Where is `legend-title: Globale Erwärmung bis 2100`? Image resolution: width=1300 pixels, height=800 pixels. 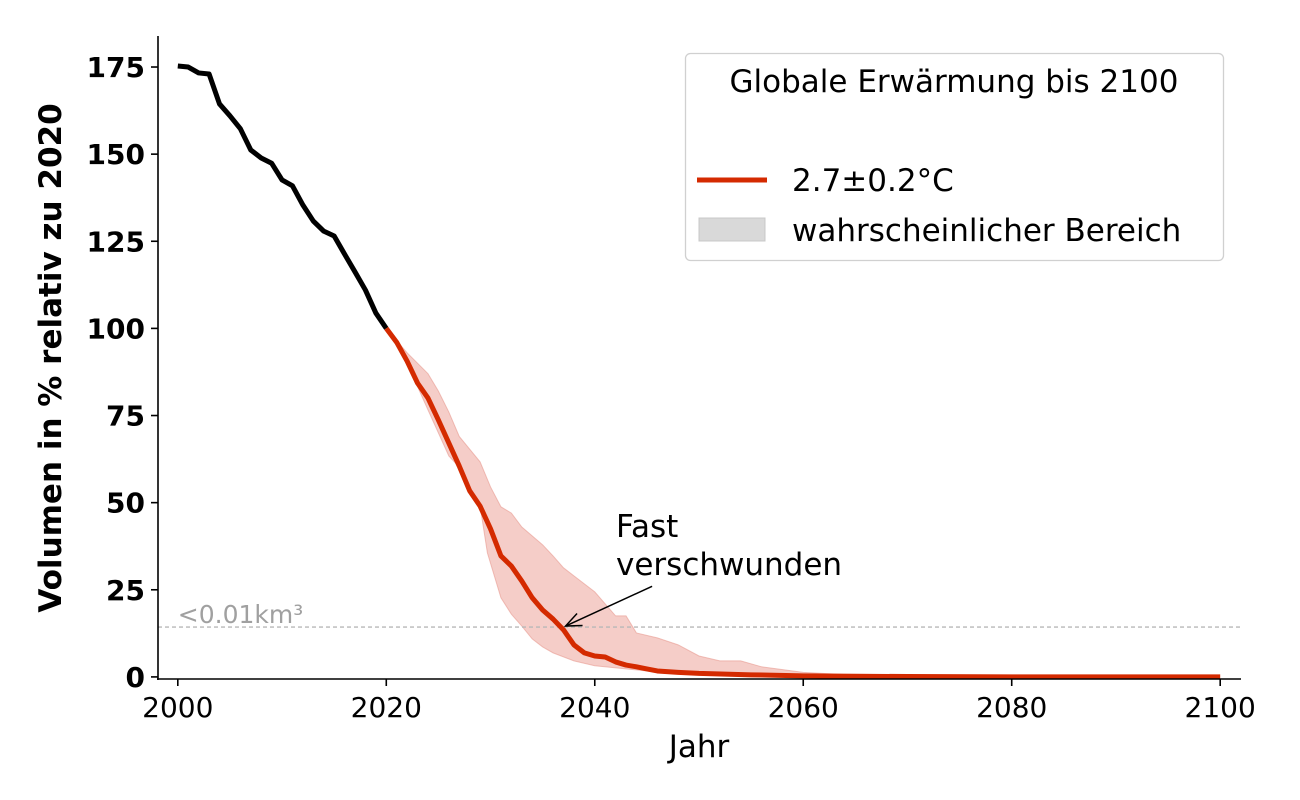
legend-title: Globale Erwärmung bis 2100 is located at coordinates (954, 82).